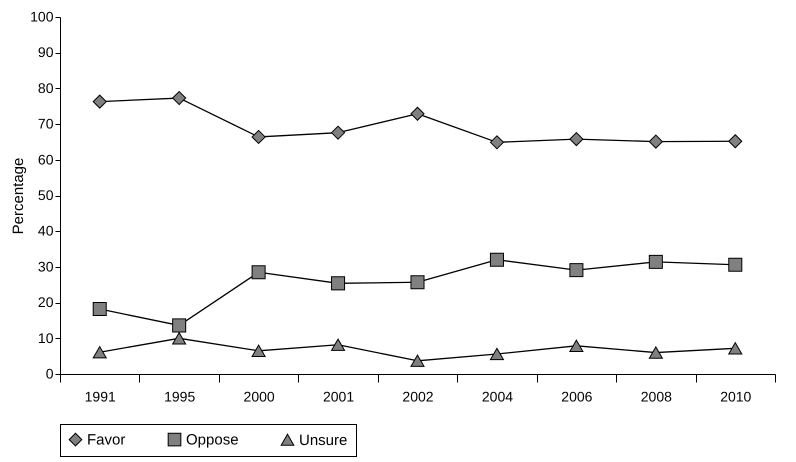  Describe the element at coordinates (46, 124) in the screenshot. I see `y-tick-label: 70` at that location.